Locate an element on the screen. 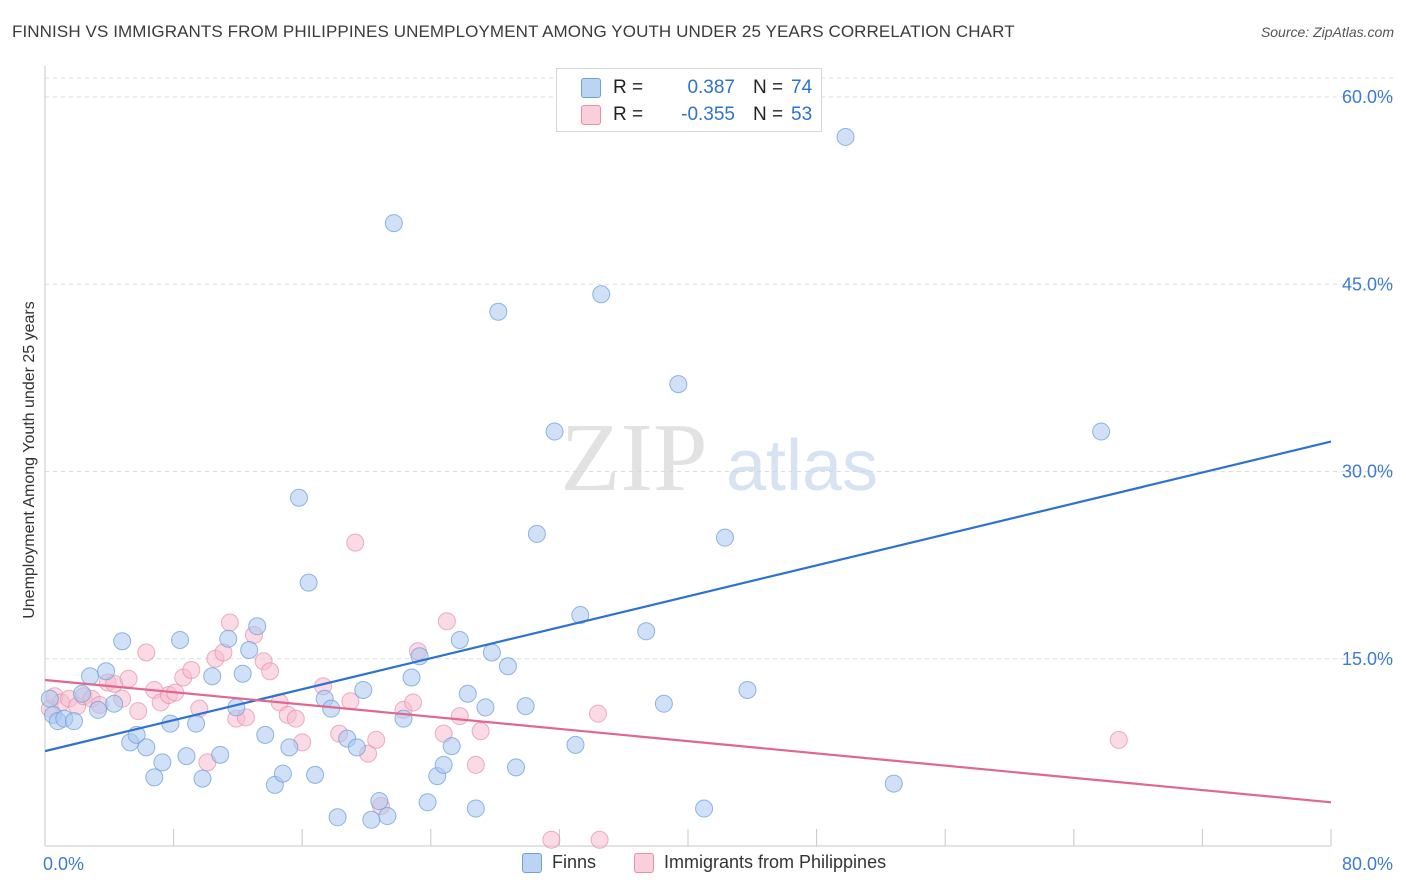 Image resolution: width=1406 pixels, height=892 pixels. correlation-legend: R = 0.387 N = 74 R = -0.355 N = 53 is located at coordinates (689, 100).